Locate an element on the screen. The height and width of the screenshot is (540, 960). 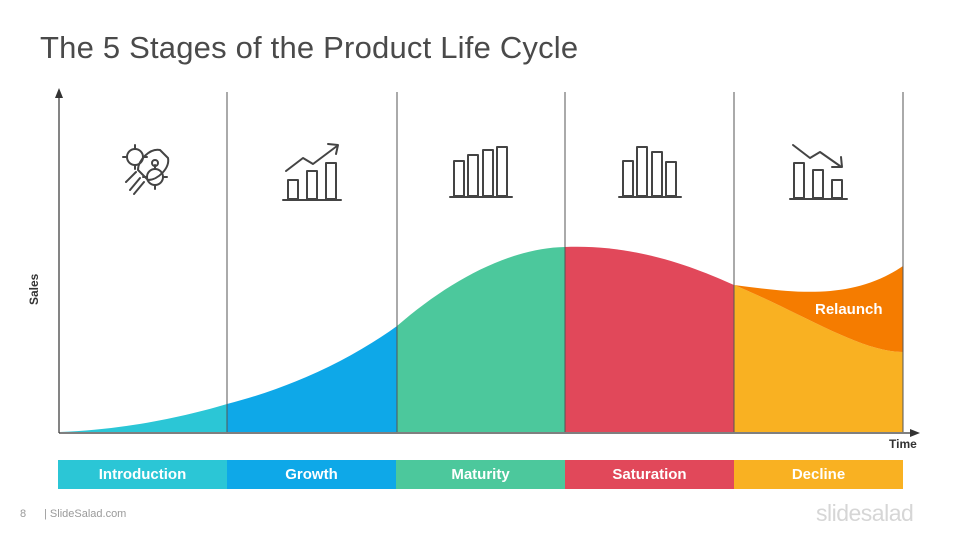
stage-introduction: Introduction is located at coordinates (142, 474).